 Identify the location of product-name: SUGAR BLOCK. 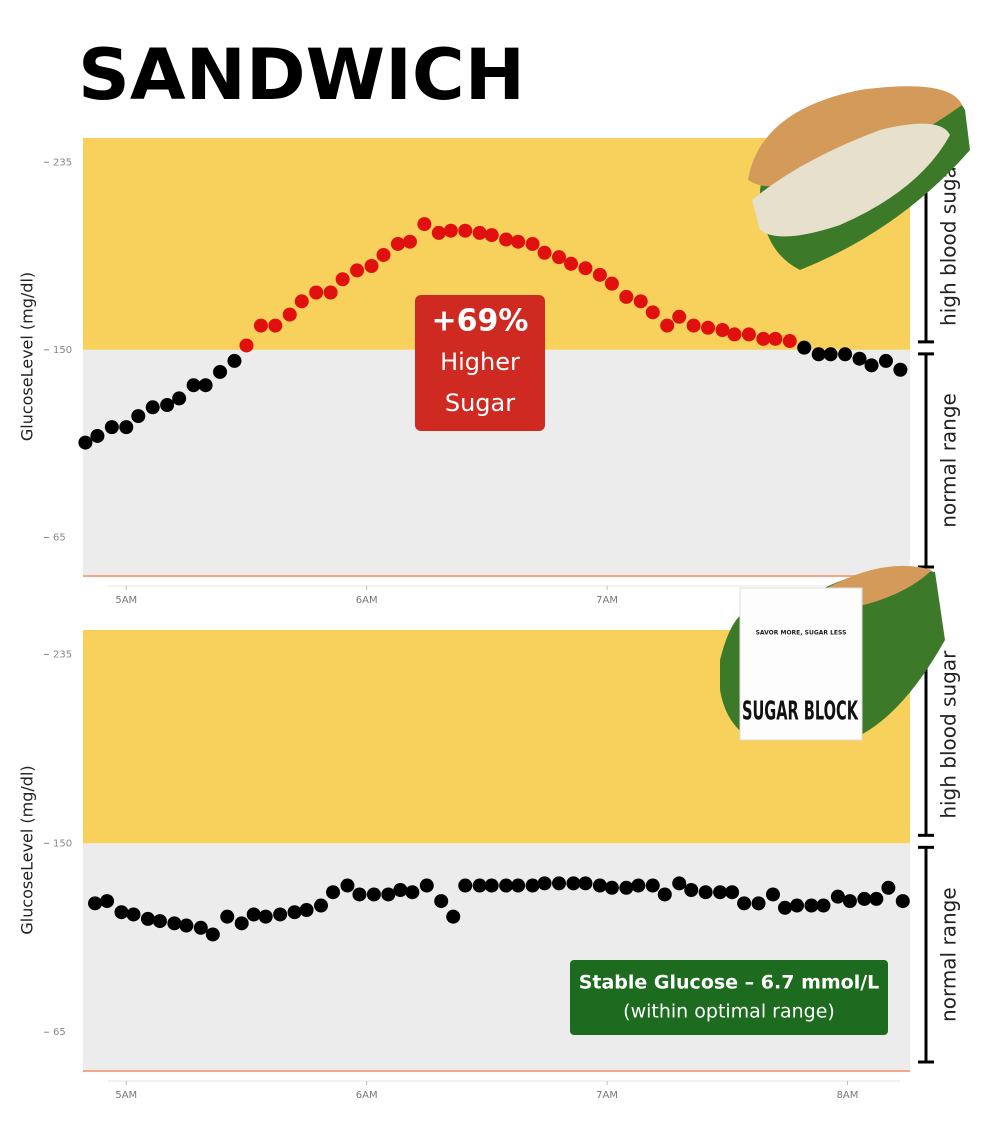
(800, 712).